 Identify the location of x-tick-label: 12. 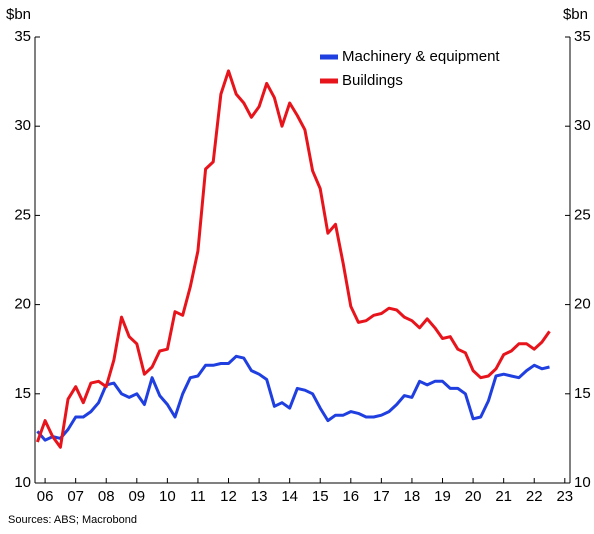
(228, 496).